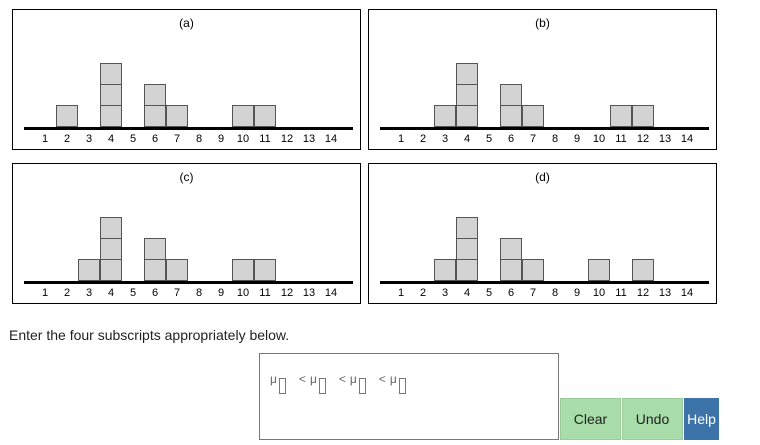 This screenshot has width=760, height=445. What do you see at coordinates (186, 177) in the screenshot?
I see `panel-title: (c)` at bounding box center [186, 177].